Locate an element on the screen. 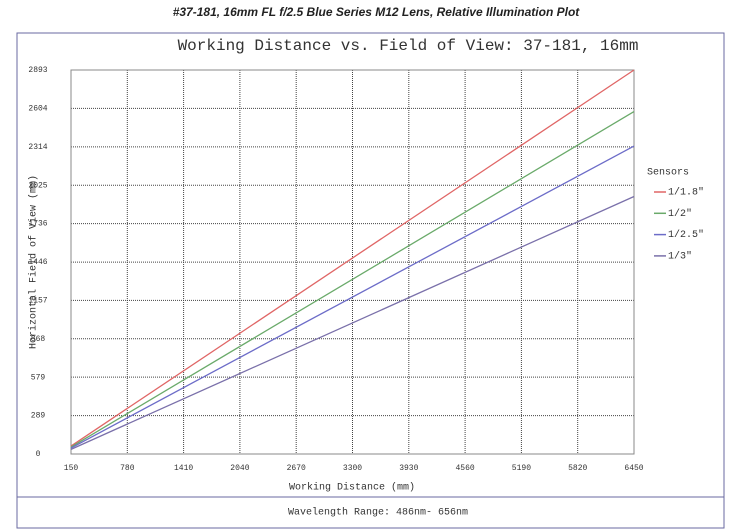 This screenshot has height=532, width=752. y-tick-label: 2025 is located at coordinates (37, 185).